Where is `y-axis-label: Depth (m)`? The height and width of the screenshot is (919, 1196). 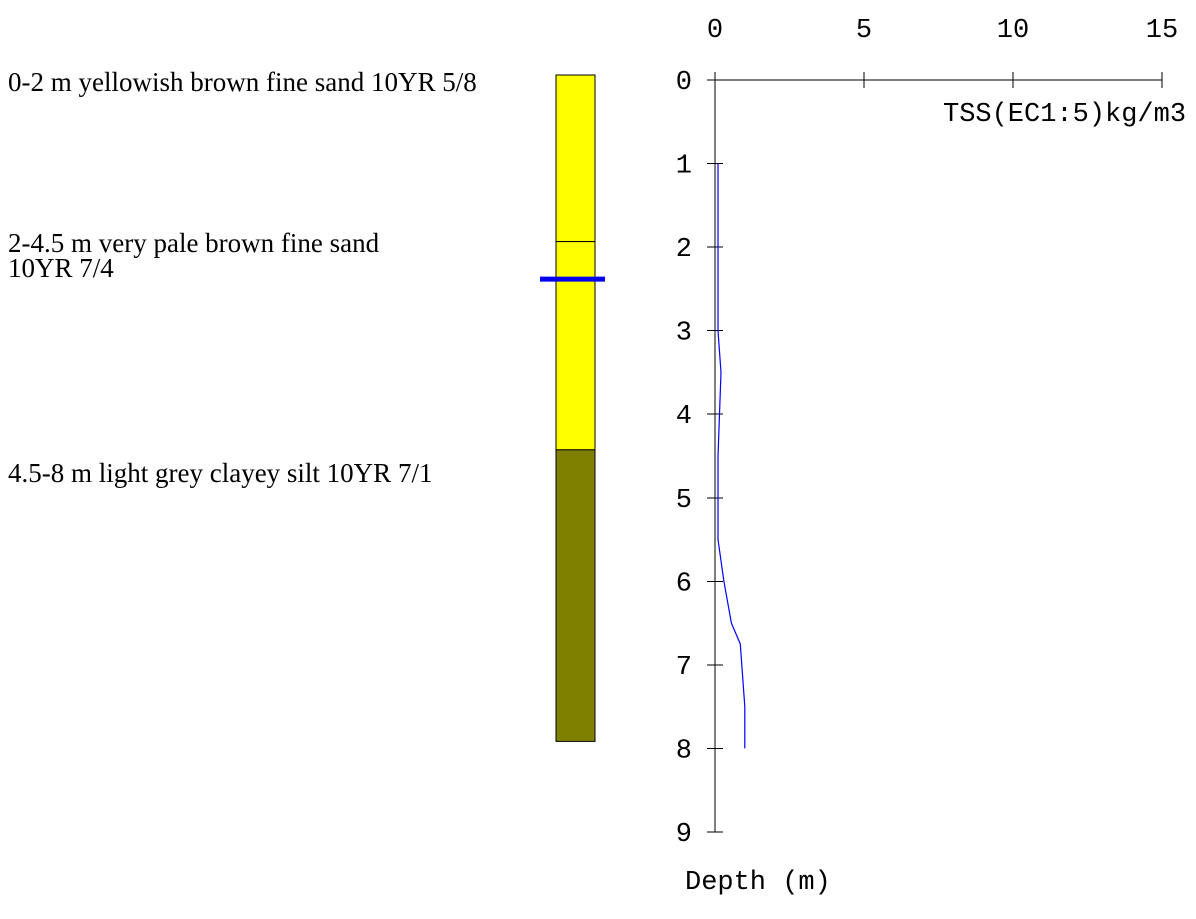 y-axis-label: Depth (m) is located at coordinates (758, 883).